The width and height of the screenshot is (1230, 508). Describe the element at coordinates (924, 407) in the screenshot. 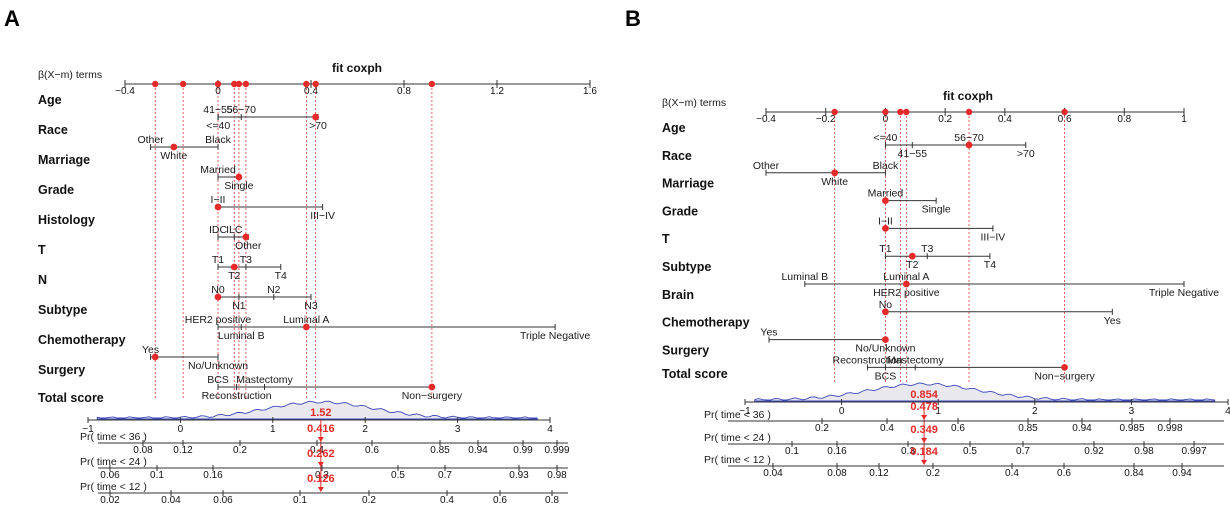

I see `survival-value: 0.478` at that location.